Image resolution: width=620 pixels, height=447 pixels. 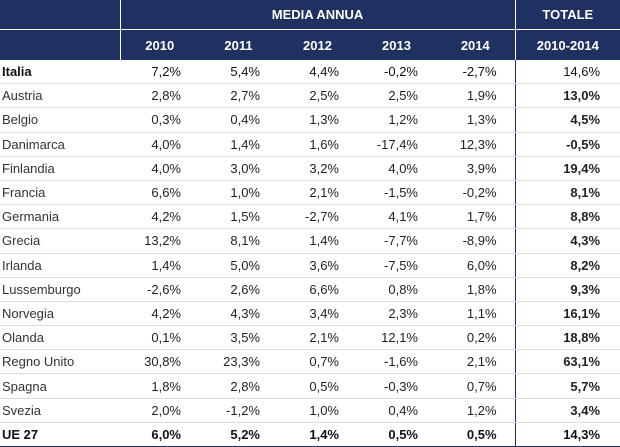 I want to click on table-row: Germania 4,2% 1,5% -2,7% 4,1% 1,7% 8,8%, so click(x=310, y=217).